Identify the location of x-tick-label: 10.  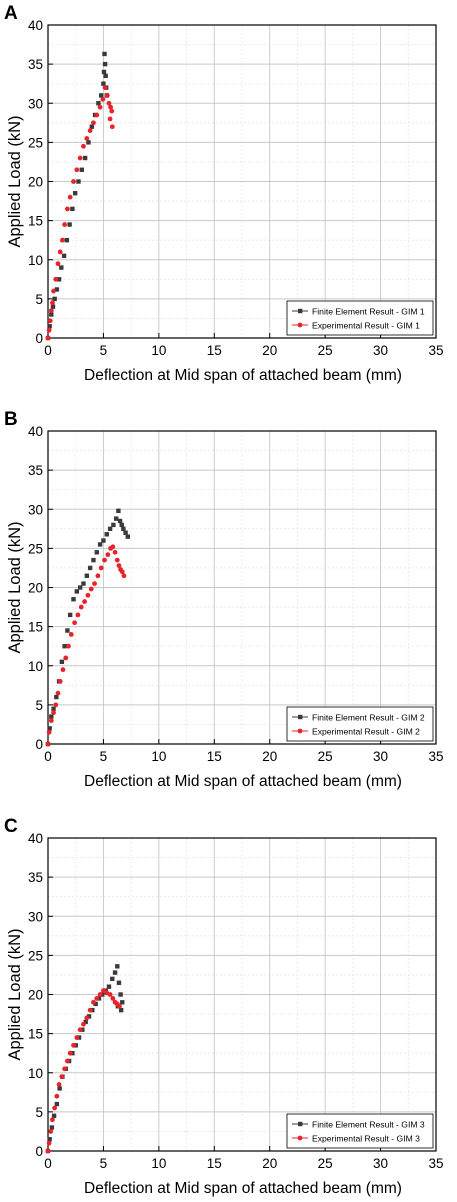
(158, 756).